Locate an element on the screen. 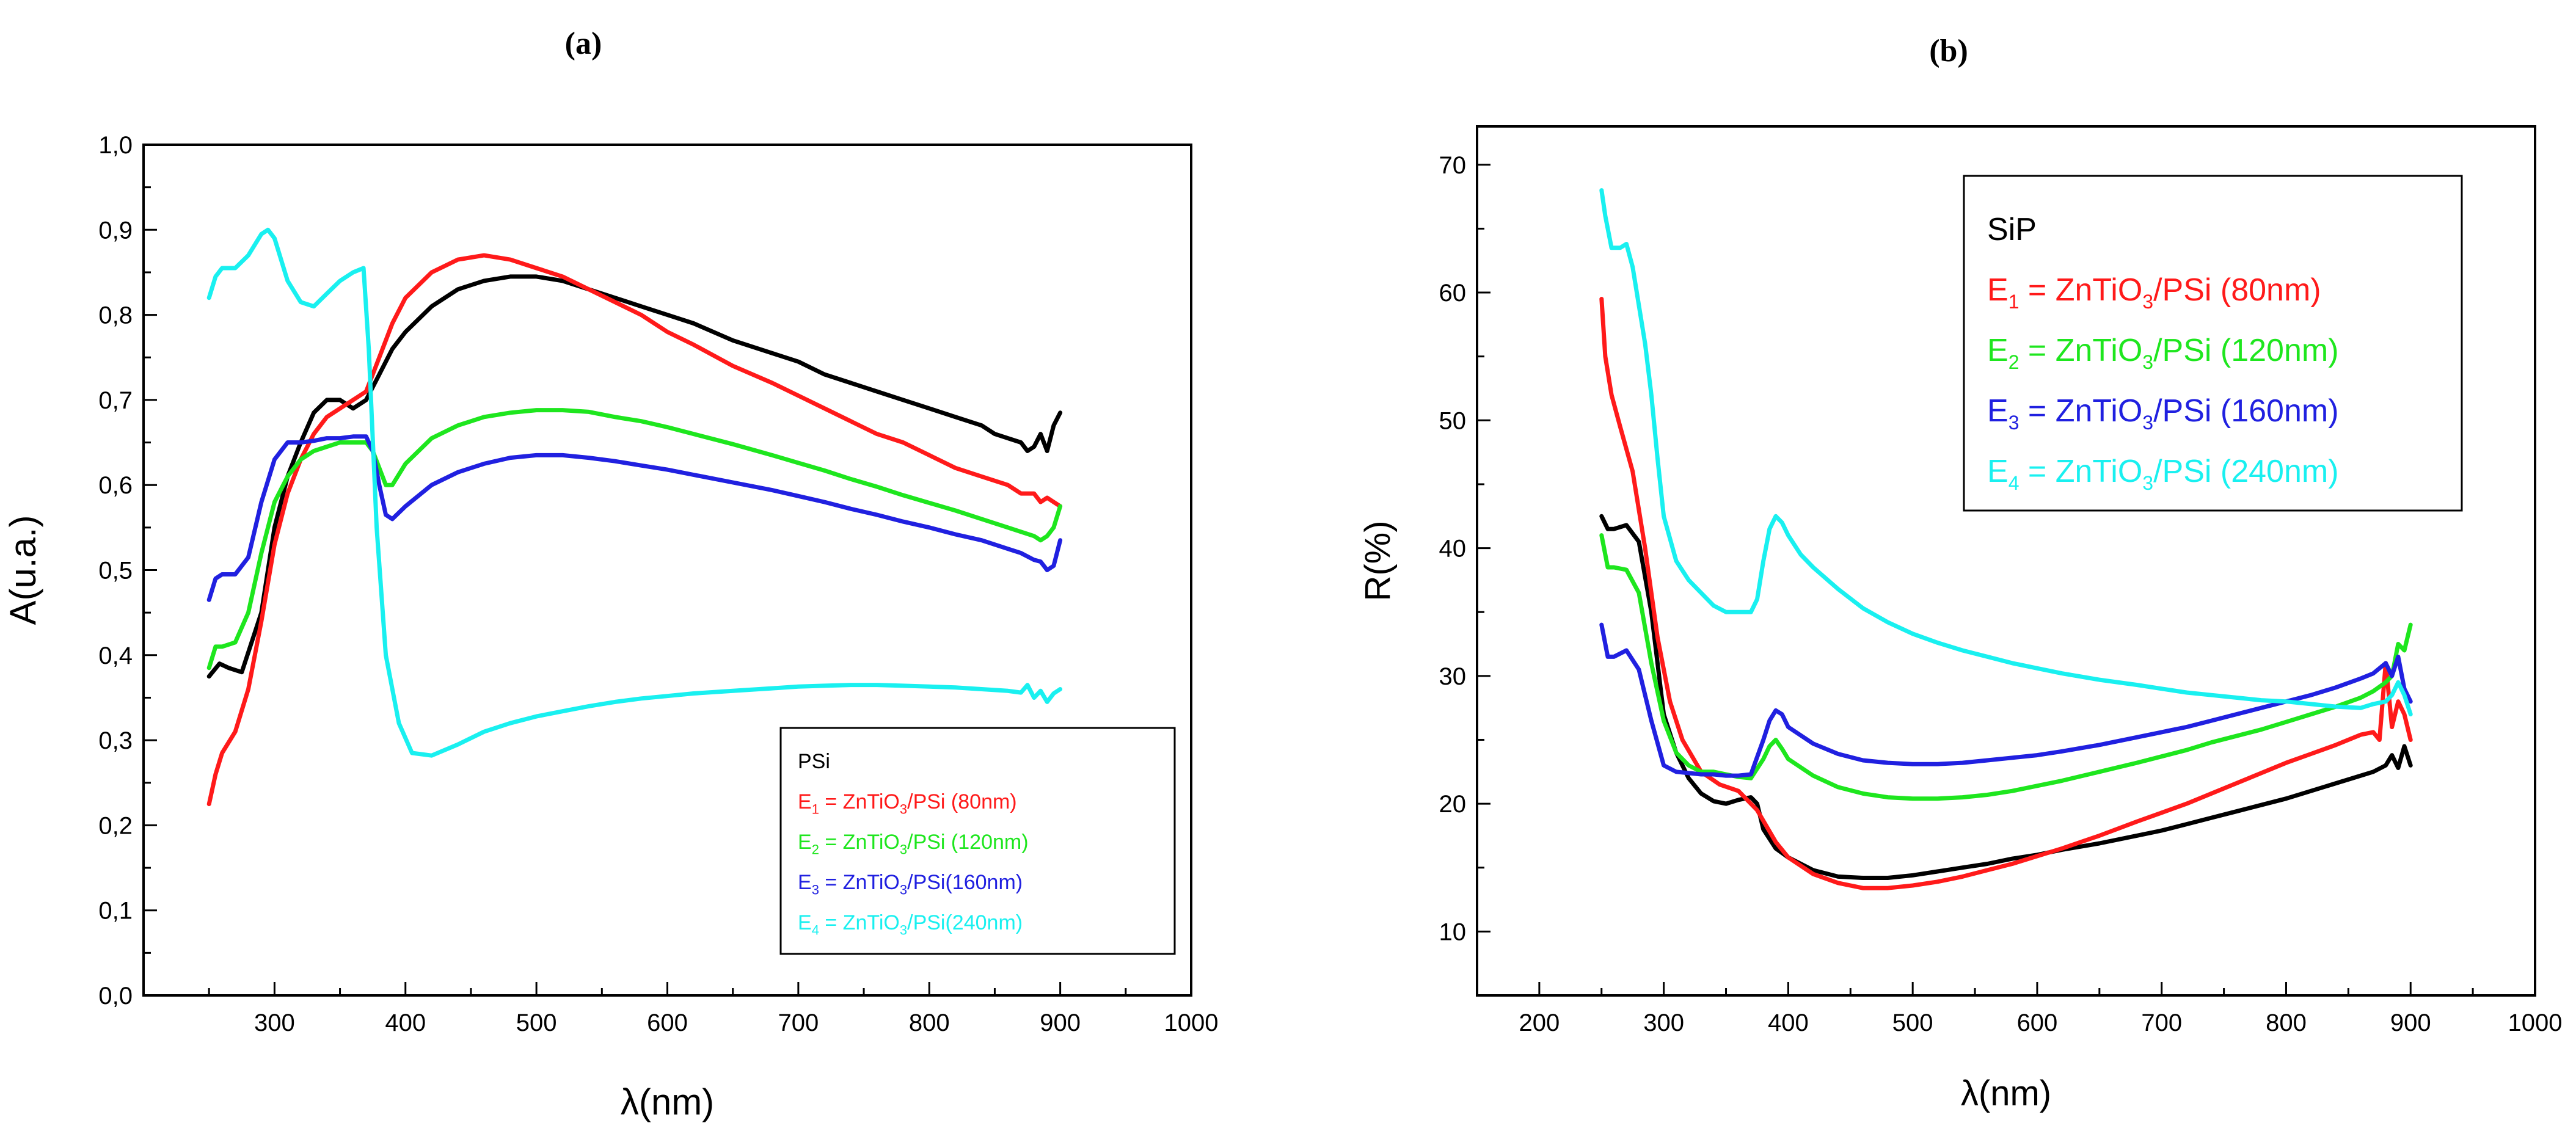 The width and height of the screenshot is (2576, 1131). y-tick-label: 10 is located at coordinates (1453, 932).